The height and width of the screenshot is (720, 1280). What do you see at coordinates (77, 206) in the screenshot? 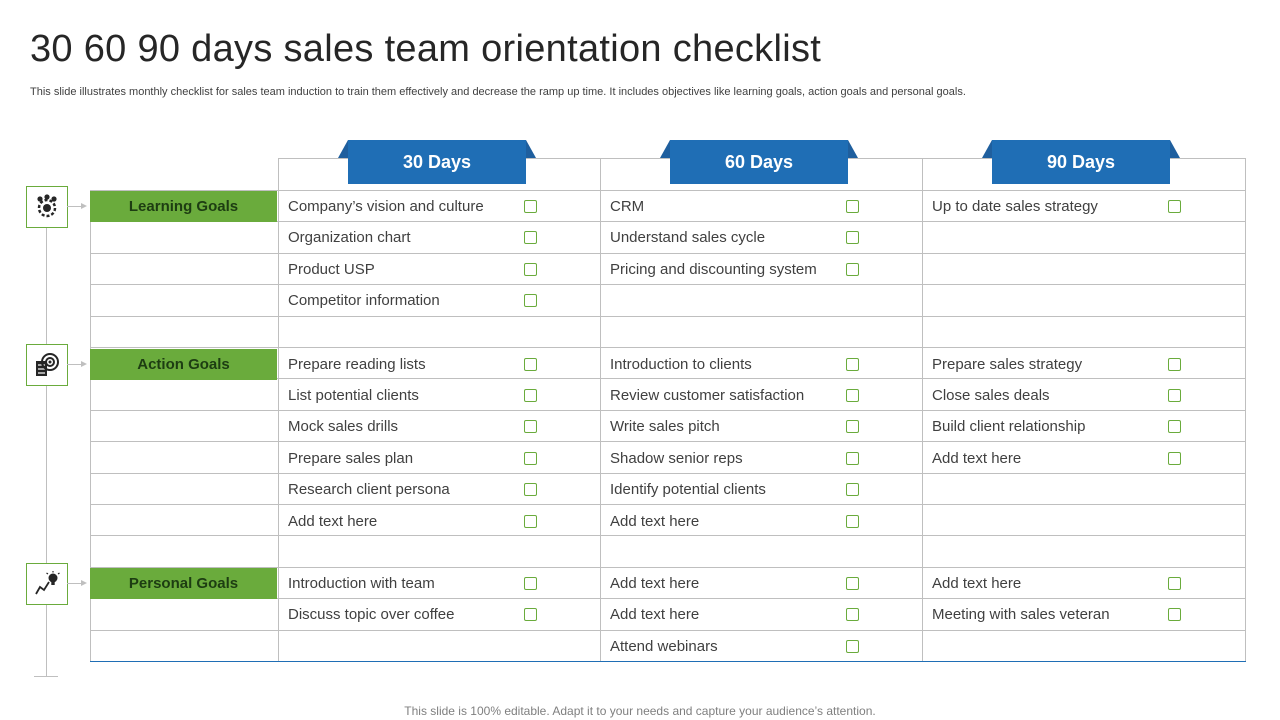
I see `arrow-learning` at bounding box center [77, 206].